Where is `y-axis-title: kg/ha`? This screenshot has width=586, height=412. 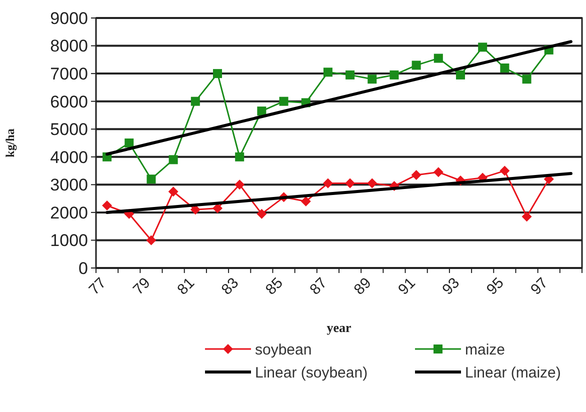 y-axis-title: kg/ha is located at coordinates (10, 143).